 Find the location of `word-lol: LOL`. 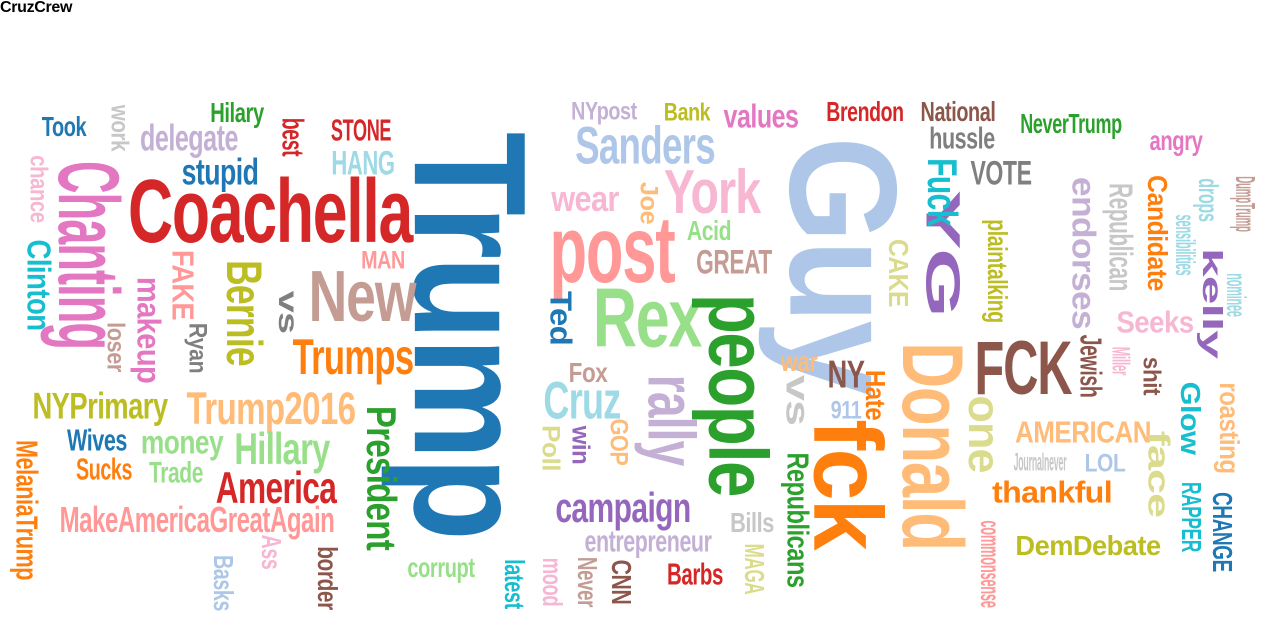

word-lol: LOL is located at coordinates (1105, 463).